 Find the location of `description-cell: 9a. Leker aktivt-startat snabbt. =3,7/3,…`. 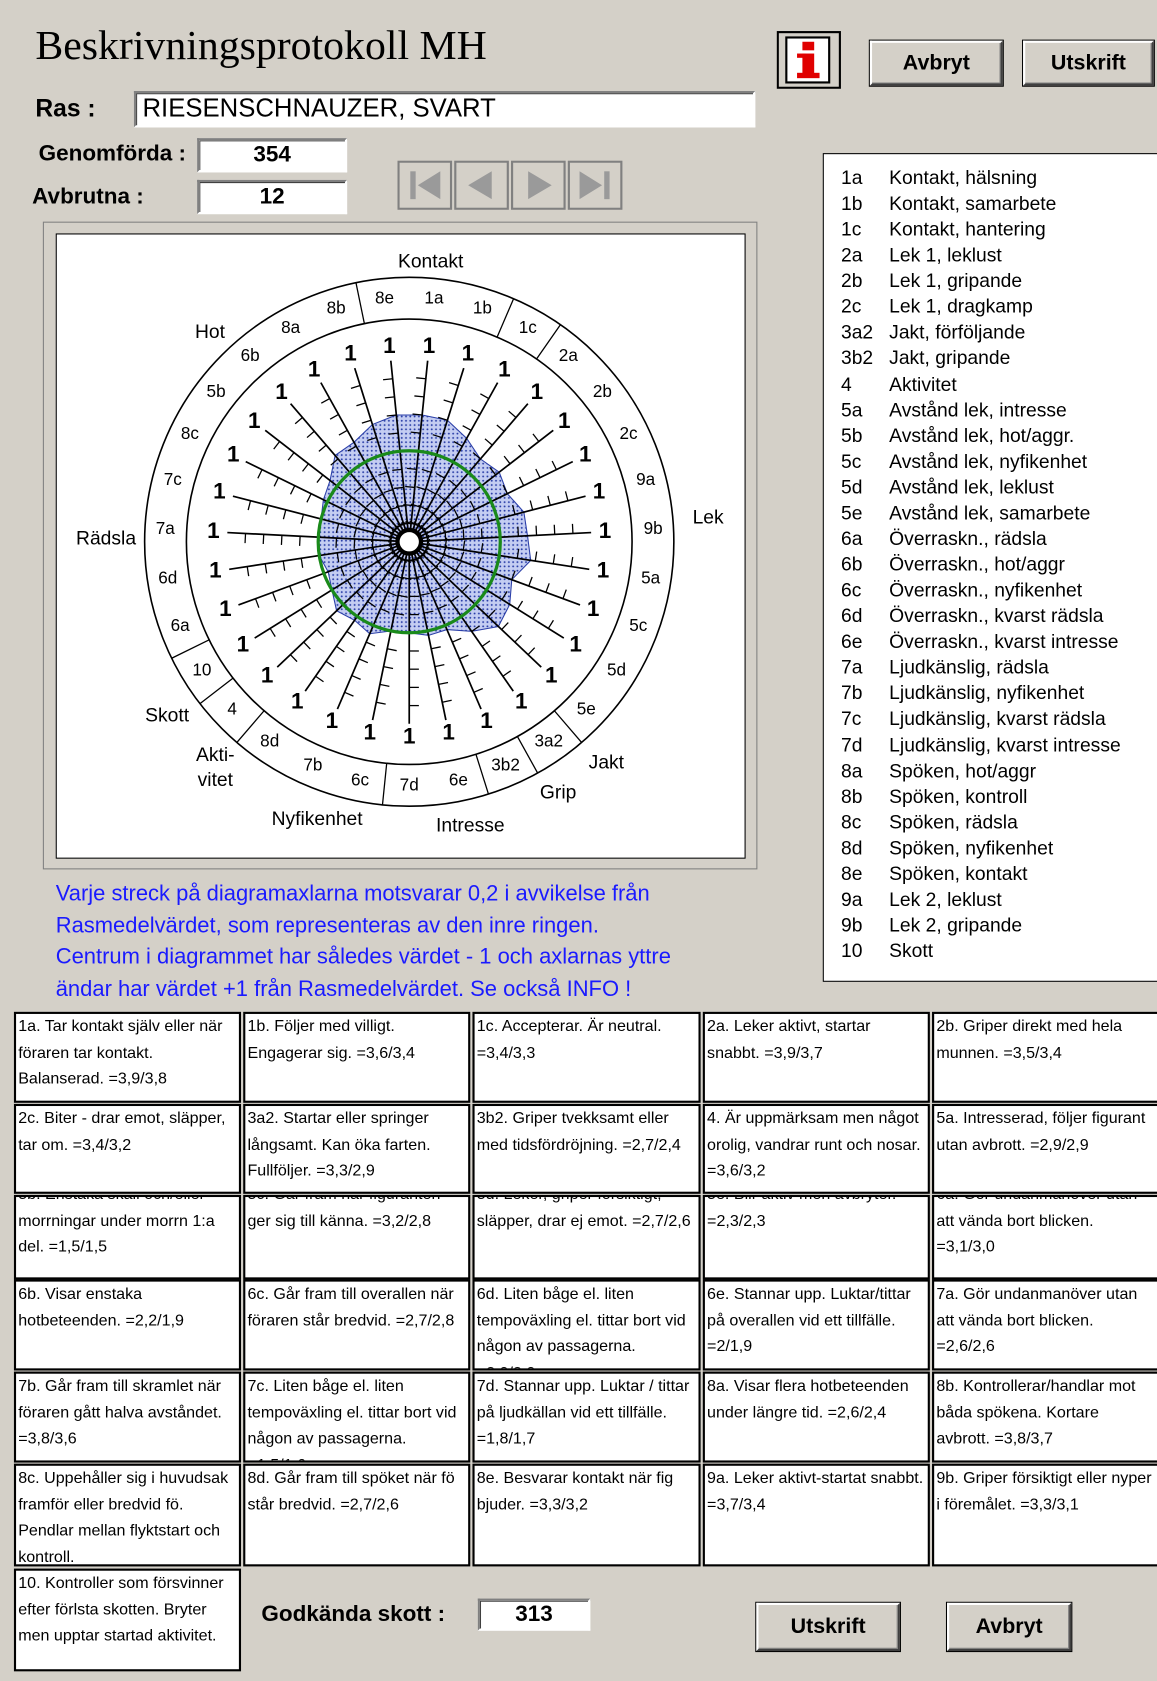

description-cell: 9a. Leker aktivt-startat snabbt. =3,7/3,… is located at coordinates (816, 1515).